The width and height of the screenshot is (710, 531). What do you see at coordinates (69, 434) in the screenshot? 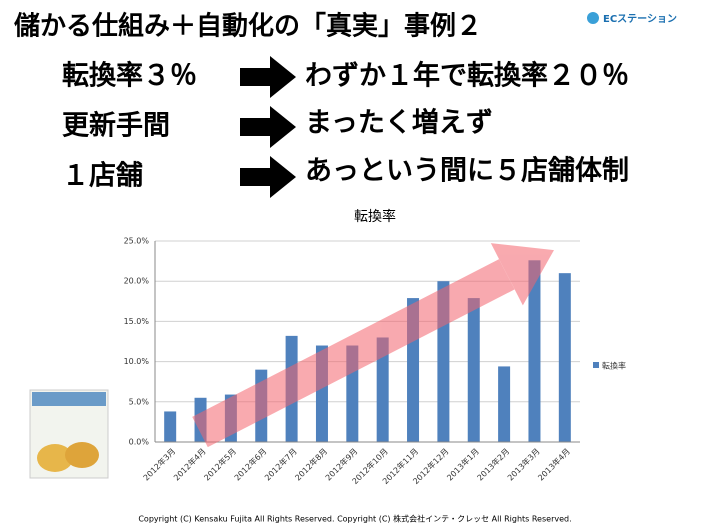
I see `product-image` at bounding box center [69, 434].